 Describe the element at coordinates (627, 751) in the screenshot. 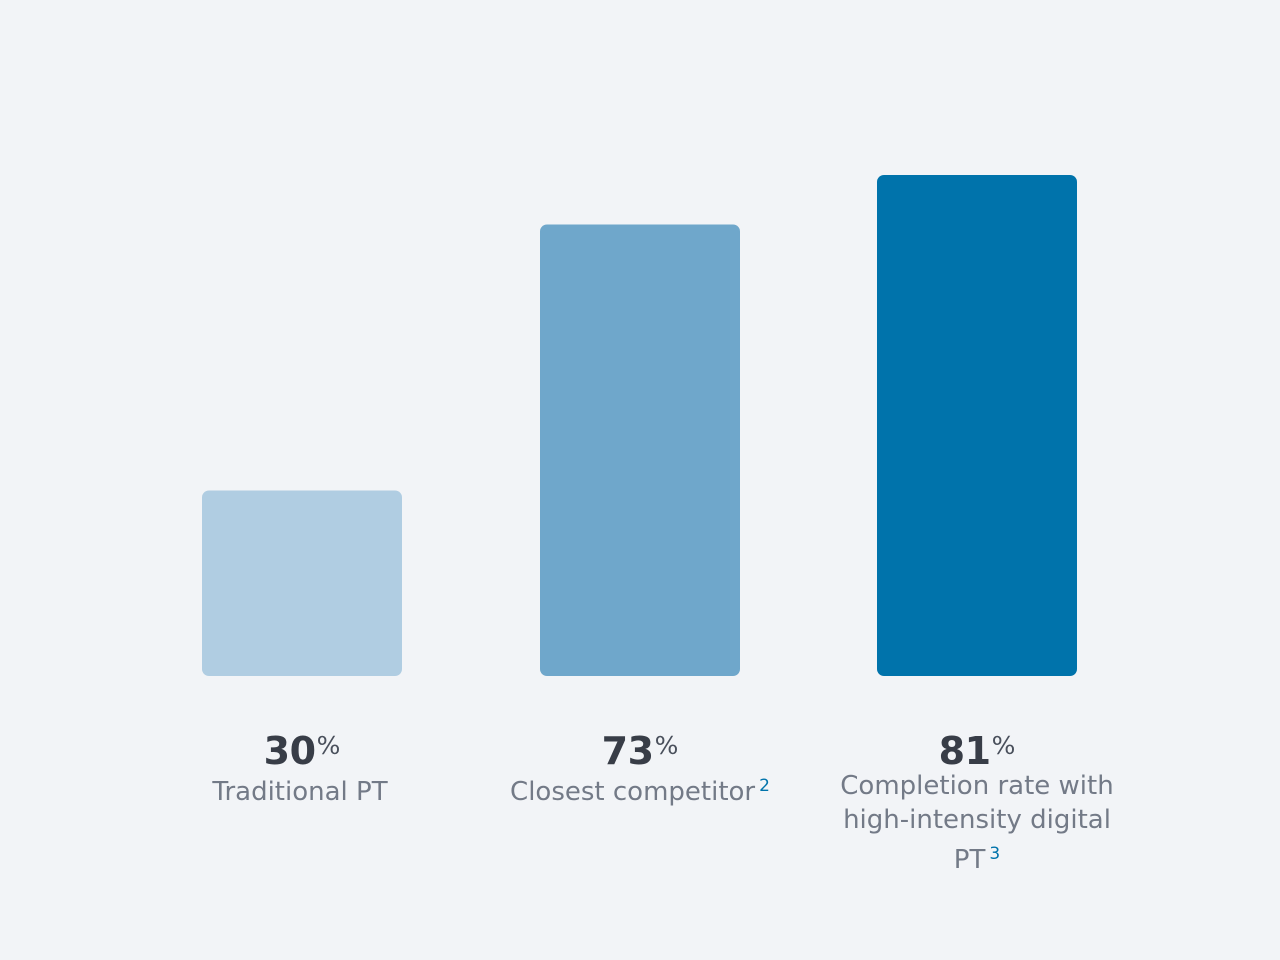

I see `value-number: 73` at that location.